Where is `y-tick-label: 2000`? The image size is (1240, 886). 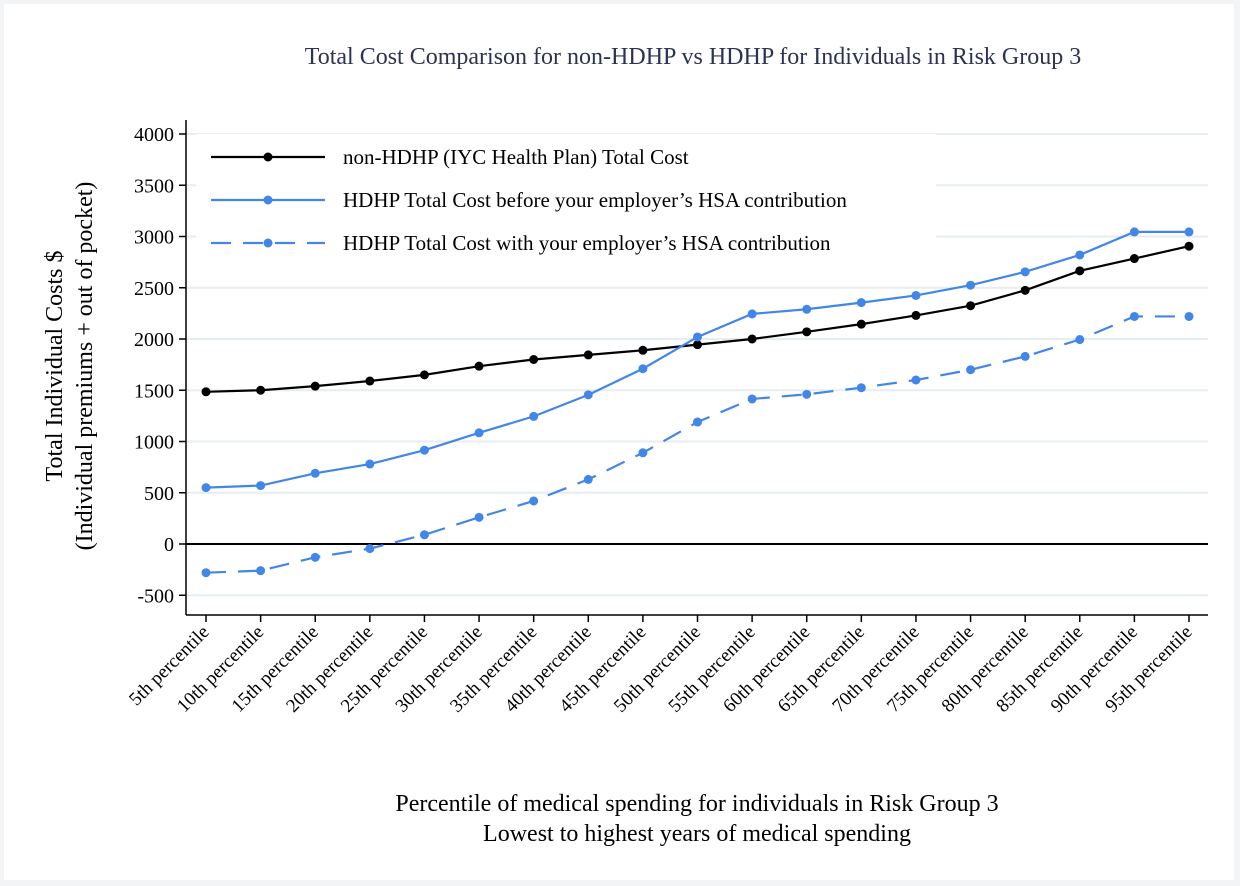
y-tick-label: 2000 is located at coordinates (154, 340).